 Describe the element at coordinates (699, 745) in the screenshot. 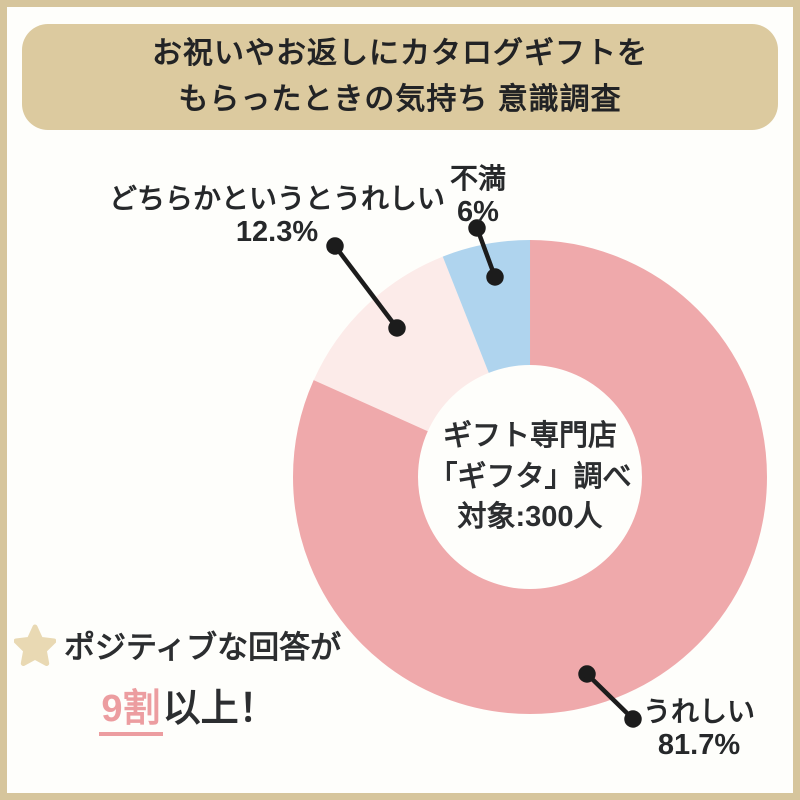

I see `annotation-percent: 81.7%` at that location.